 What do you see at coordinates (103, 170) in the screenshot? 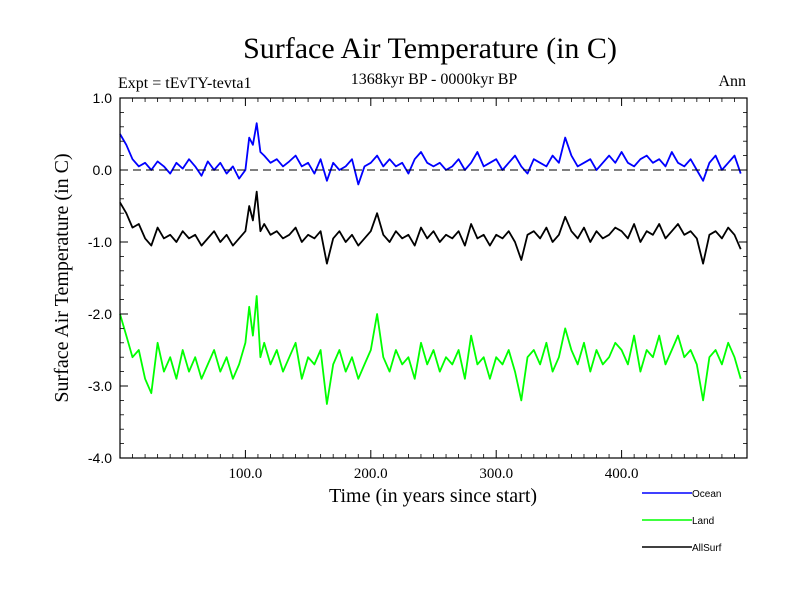
I see `y-tick-label: 0.0` at bounding box center [103, 170].